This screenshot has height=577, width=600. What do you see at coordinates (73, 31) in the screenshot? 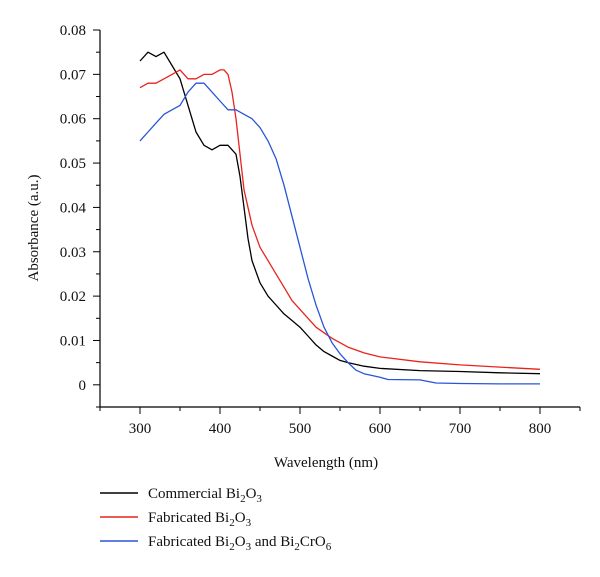
I see `y-tick-label: 0.08` at bounding box center [73, 31].